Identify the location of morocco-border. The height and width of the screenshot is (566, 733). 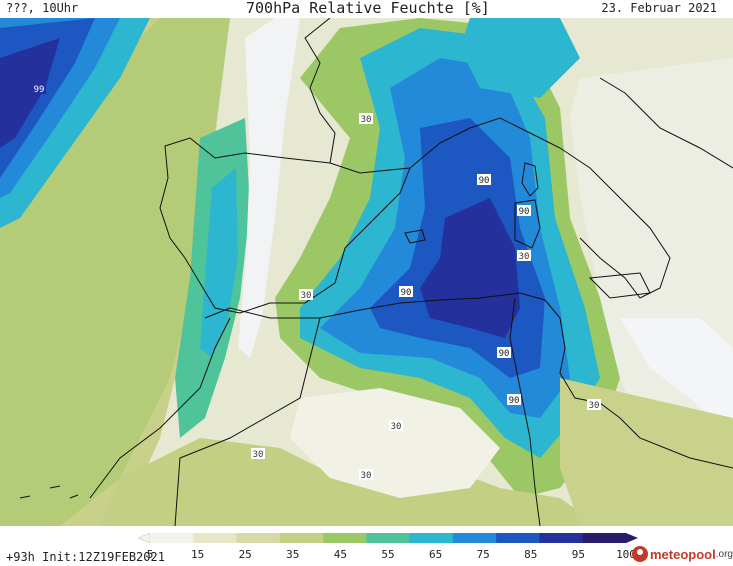
(160, 408).